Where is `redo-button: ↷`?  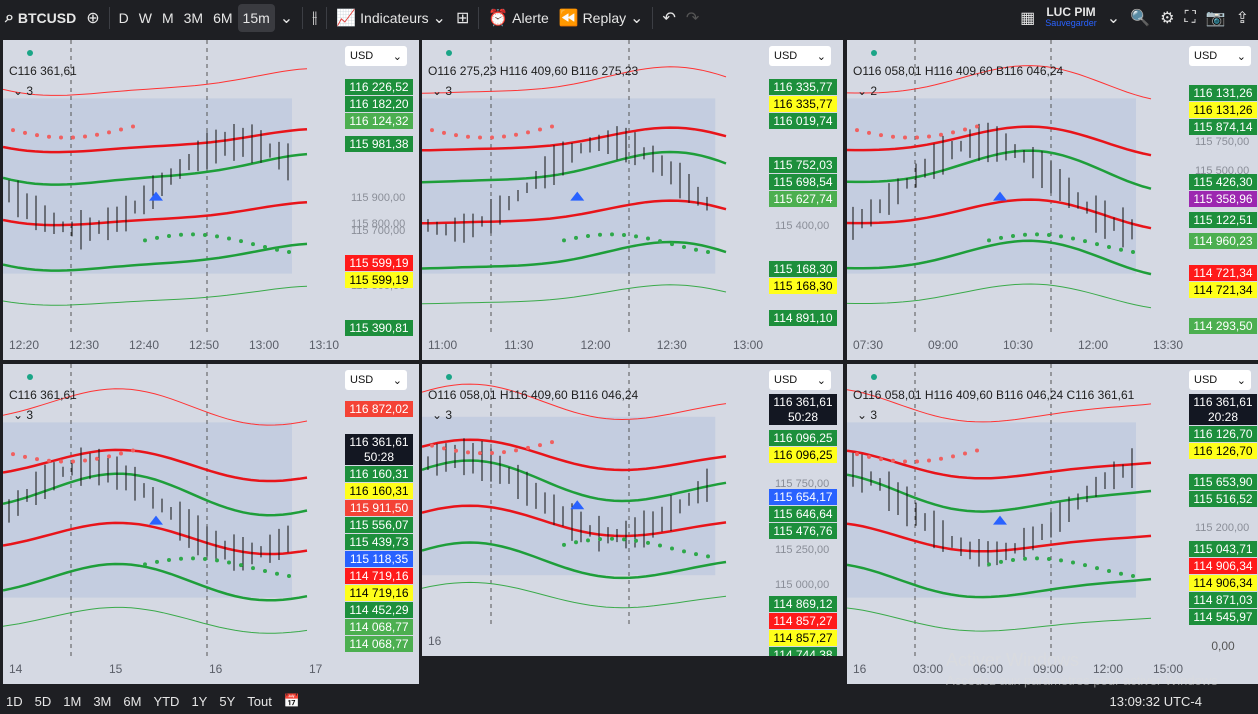 redo-button: ↷ is located at coordinates (692, 18).